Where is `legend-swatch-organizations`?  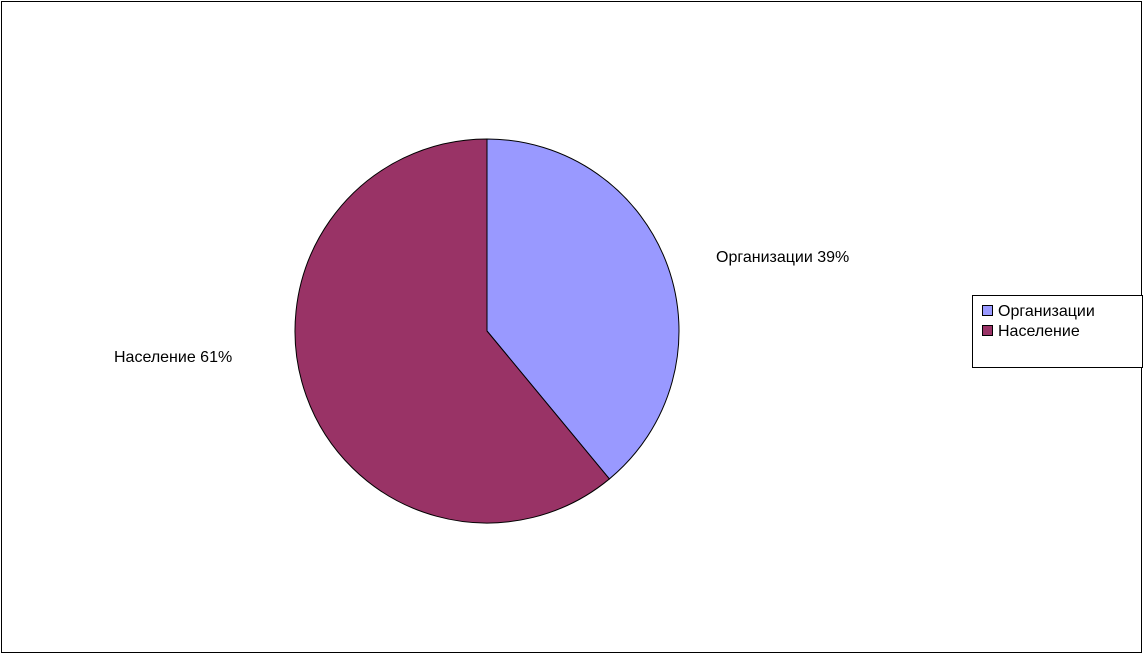
legend-swatch-organizations is located at coordinates (987, 310).